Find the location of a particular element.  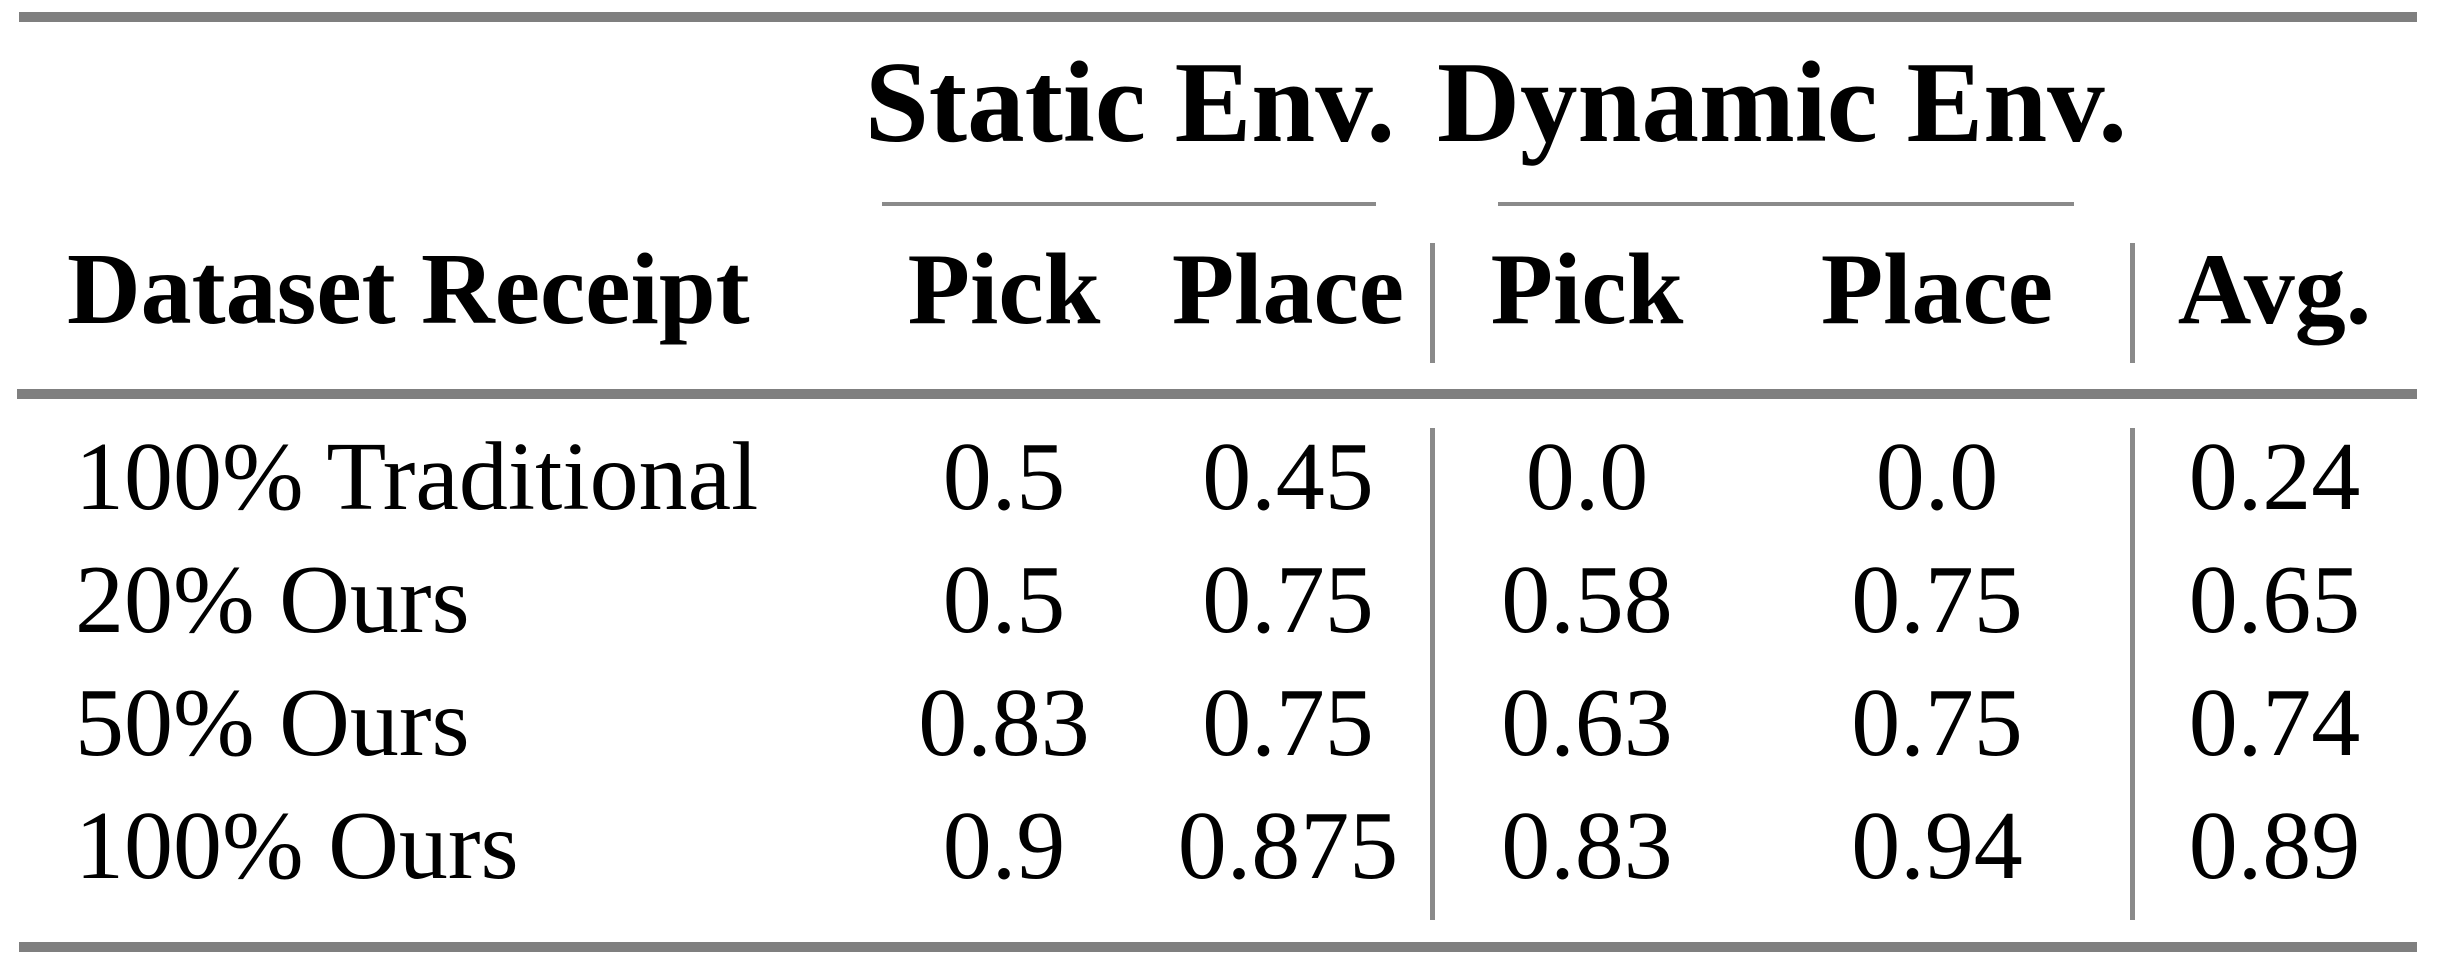

header-avg: Avg. is located at coordinates (2274, 289).